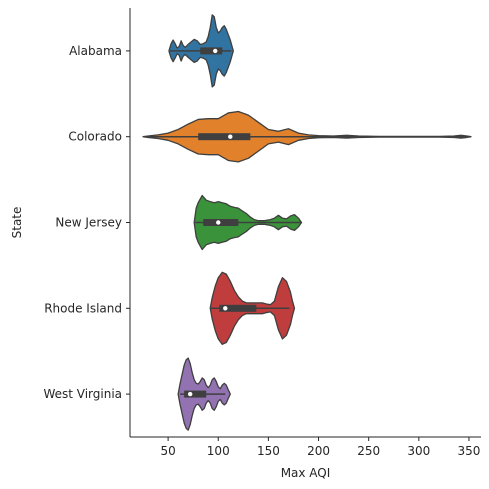 The image size is (489, 489). What do you see at coordinates (167, 451) in the screenshot?
I see `x-tick-label: 50` at bounding box center [167, 451].